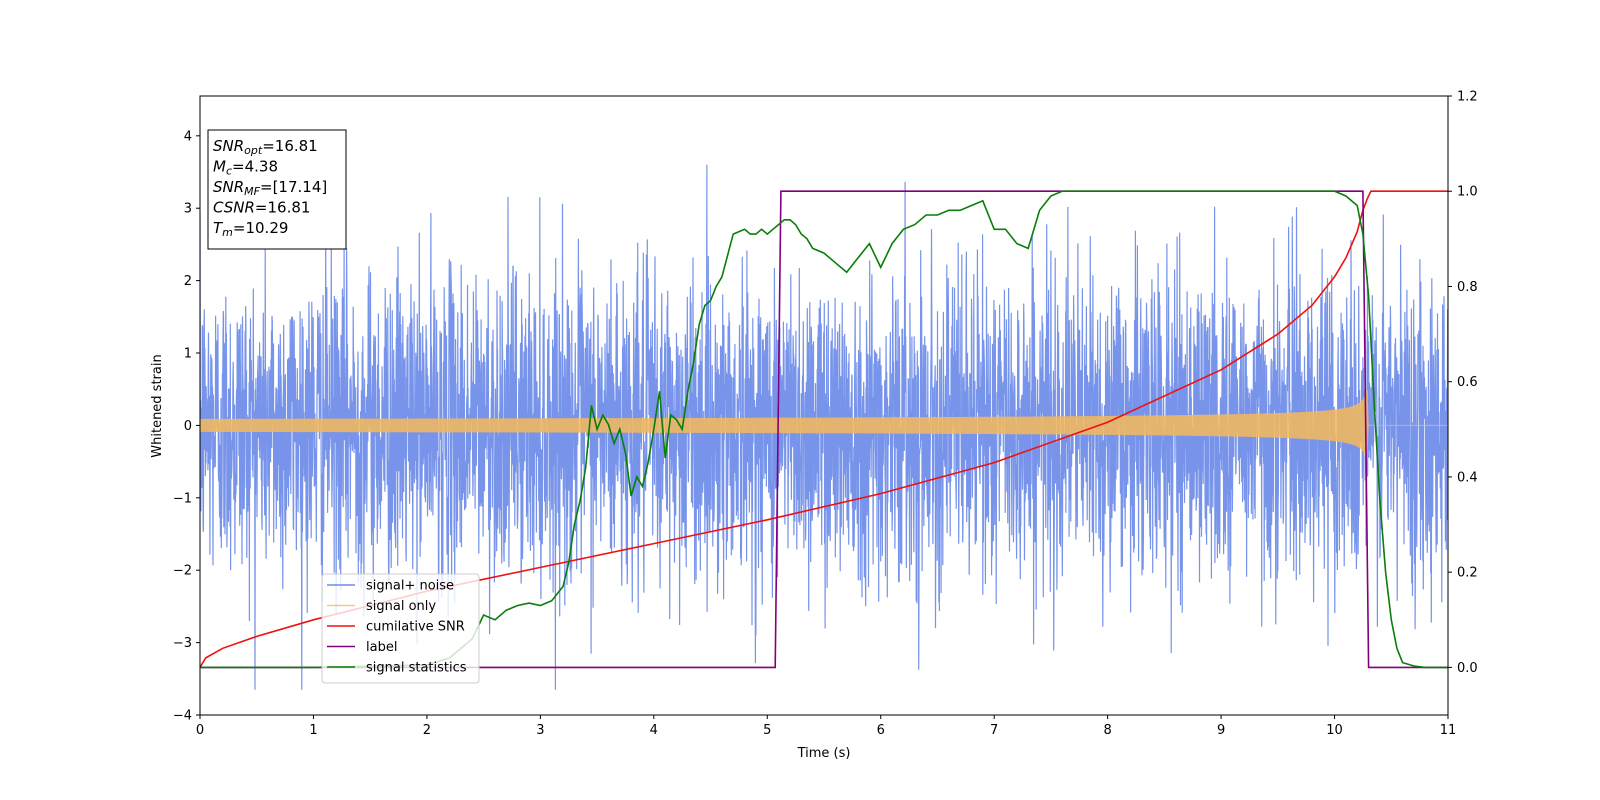 This screenshot has width=1600, height=800. I want to click on y-left-tick-label: −3, so click(182, 643).